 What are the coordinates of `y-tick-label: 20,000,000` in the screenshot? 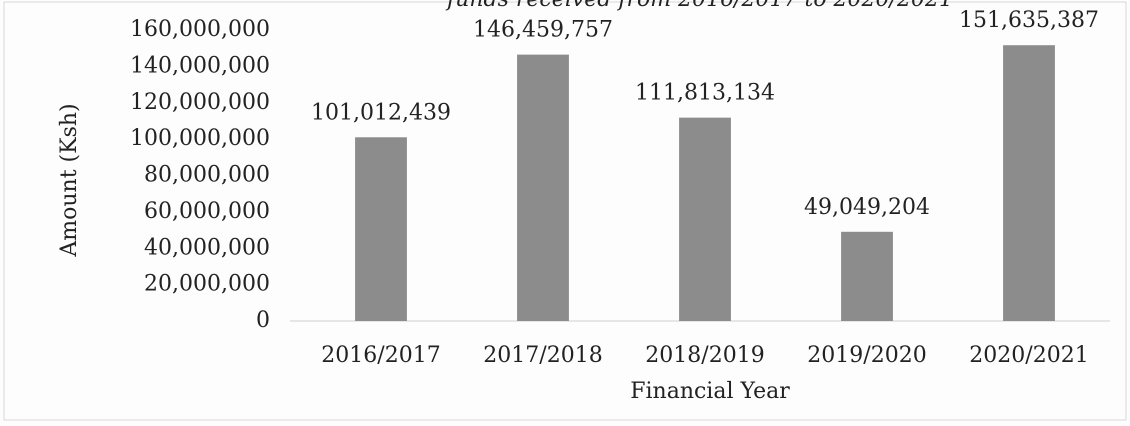 It's located at (207, 284).